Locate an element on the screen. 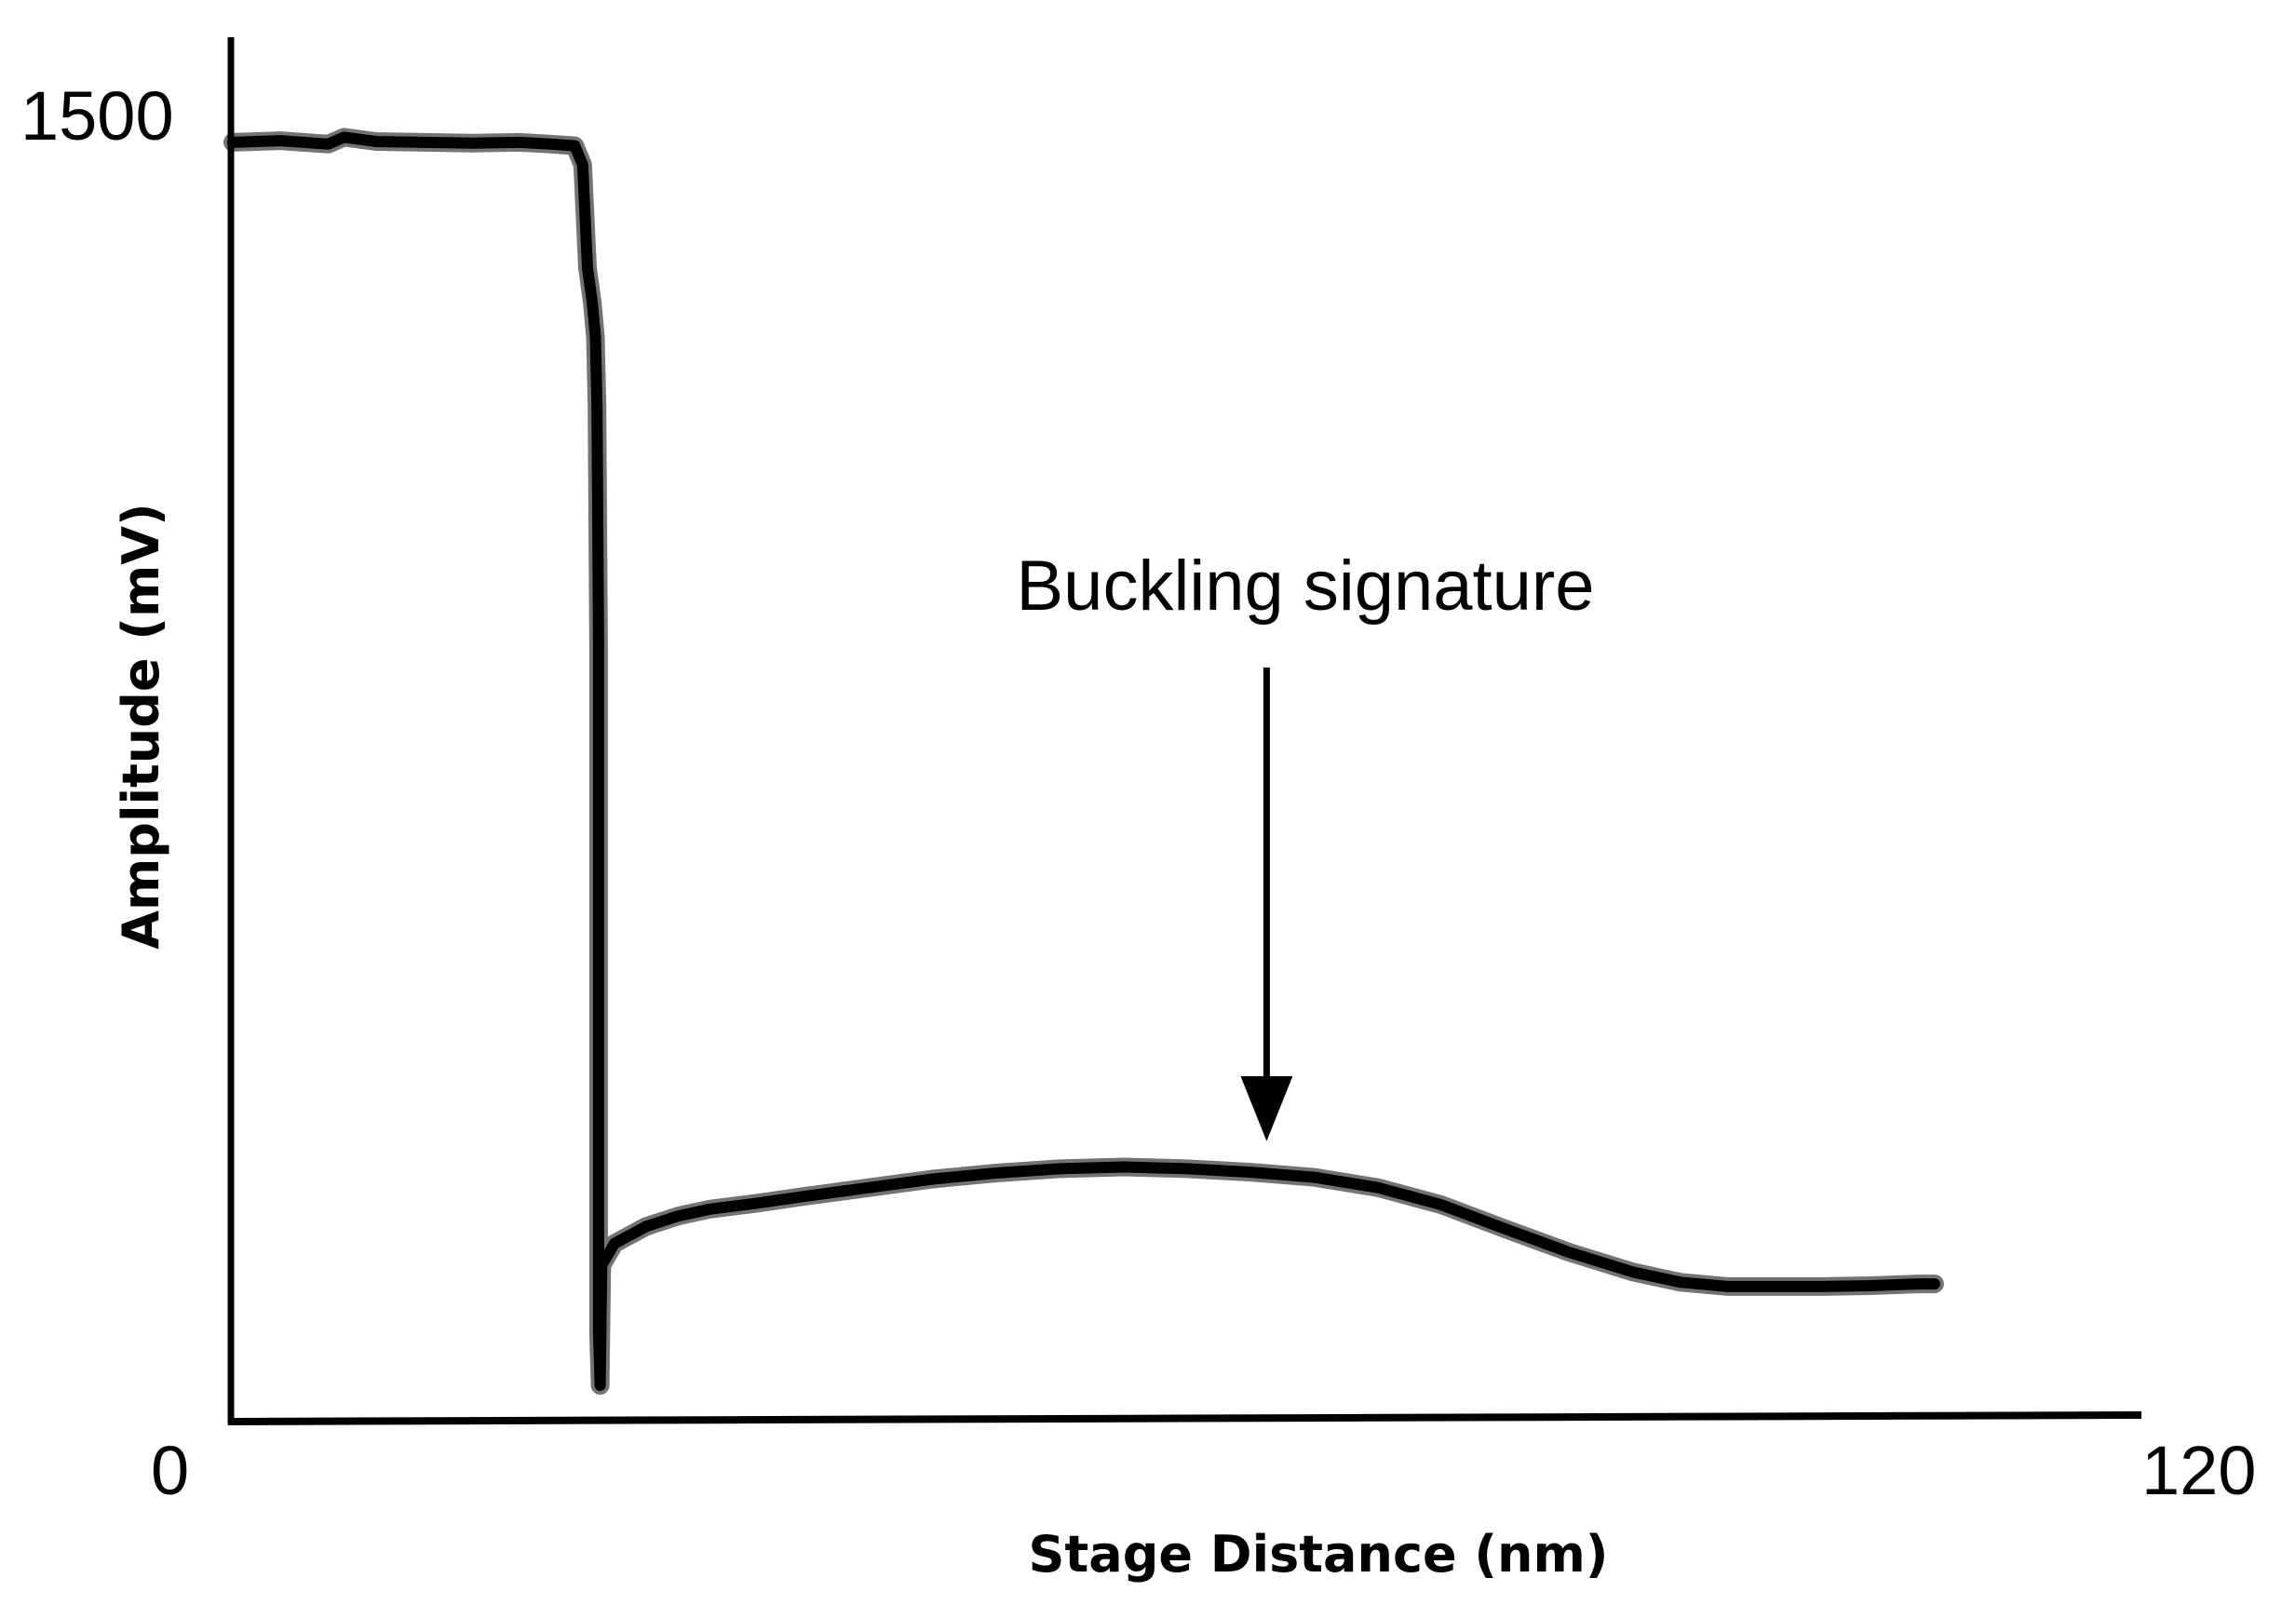  y-tick-label-1500: 1500 is located at coordinates (97, 116).